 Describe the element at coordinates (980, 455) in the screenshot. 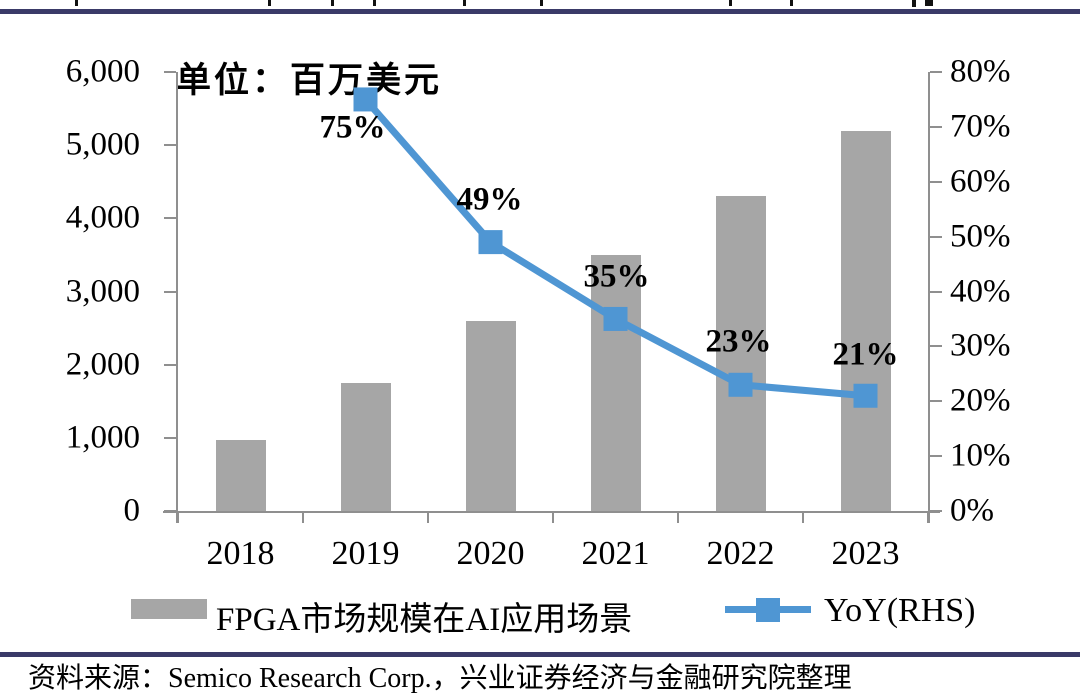

I see `right-axis-tick-label: 10%` at that location.